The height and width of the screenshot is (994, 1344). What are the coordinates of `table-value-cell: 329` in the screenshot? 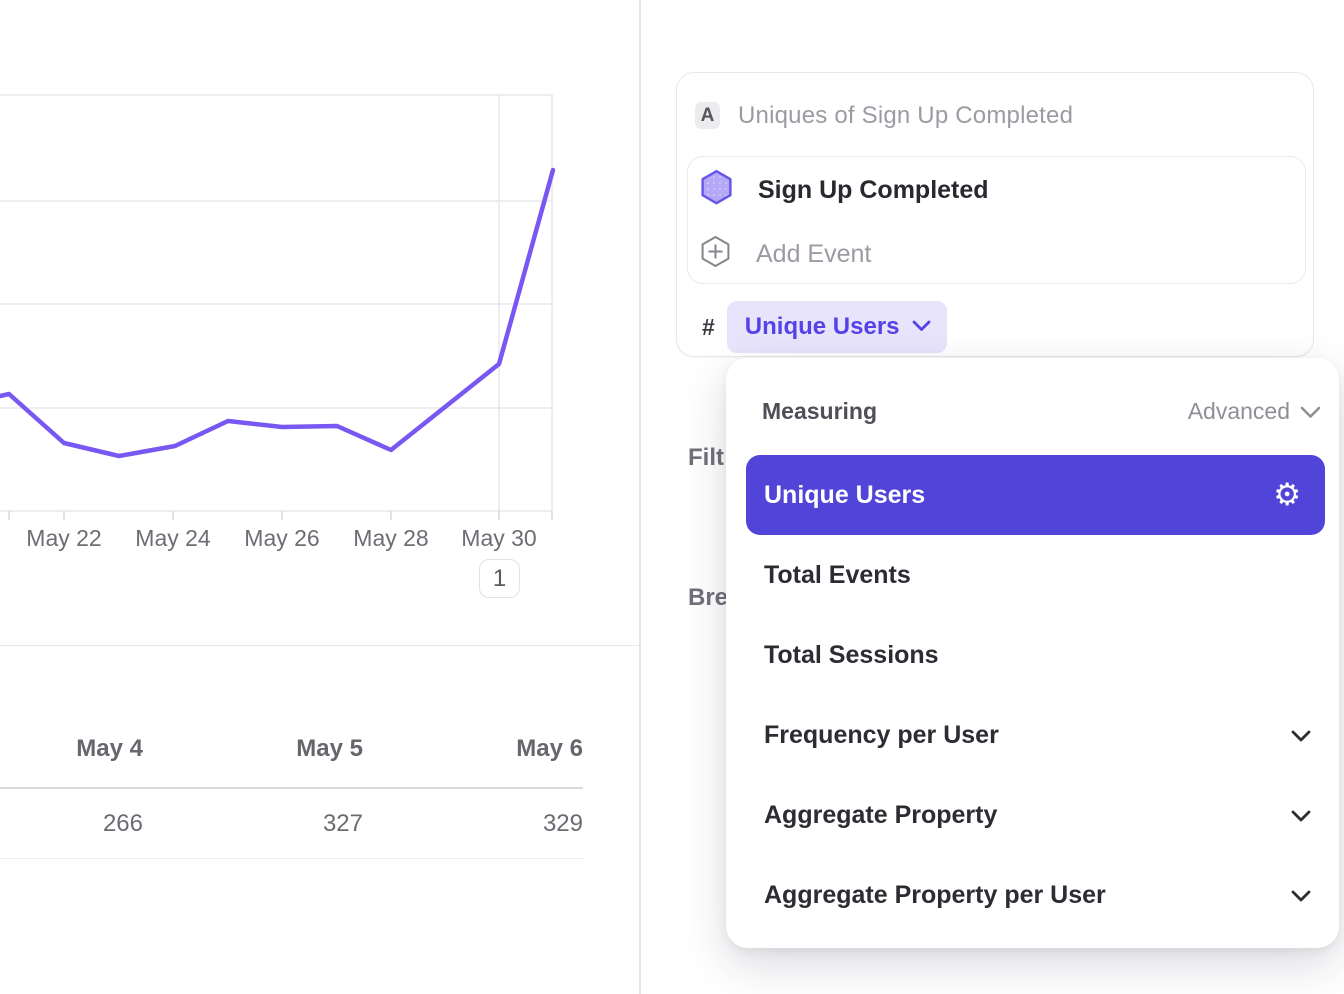 It's located at (562, 823).